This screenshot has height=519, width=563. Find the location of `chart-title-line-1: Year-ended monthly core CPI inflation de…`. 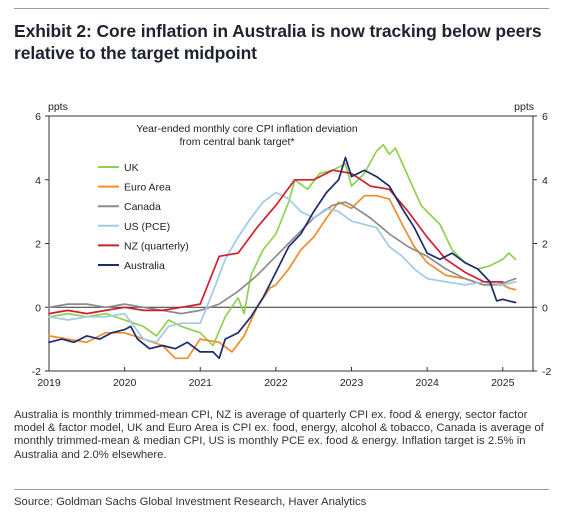

chart-title-line-1: Year-ended monthly core CPI inflation de… is located at coordinates (247, 129).